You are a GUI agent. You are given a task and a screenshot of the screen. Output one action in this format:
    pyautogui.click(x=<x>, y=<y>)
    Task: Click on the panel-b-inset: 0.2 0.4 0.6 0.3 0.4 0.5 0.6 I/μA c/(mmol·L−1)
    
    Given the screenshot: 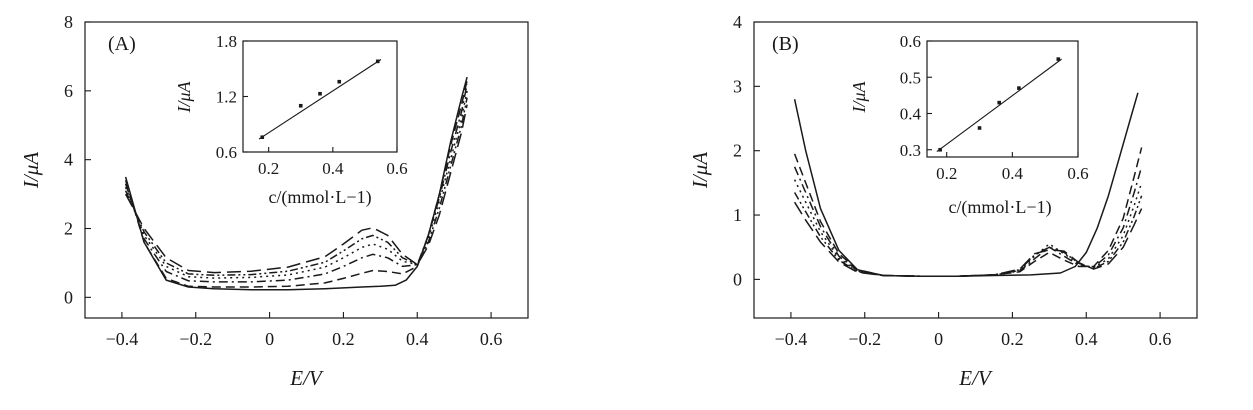 What is the action you would take?
    pyautogui.click(x=969, y=125)
    